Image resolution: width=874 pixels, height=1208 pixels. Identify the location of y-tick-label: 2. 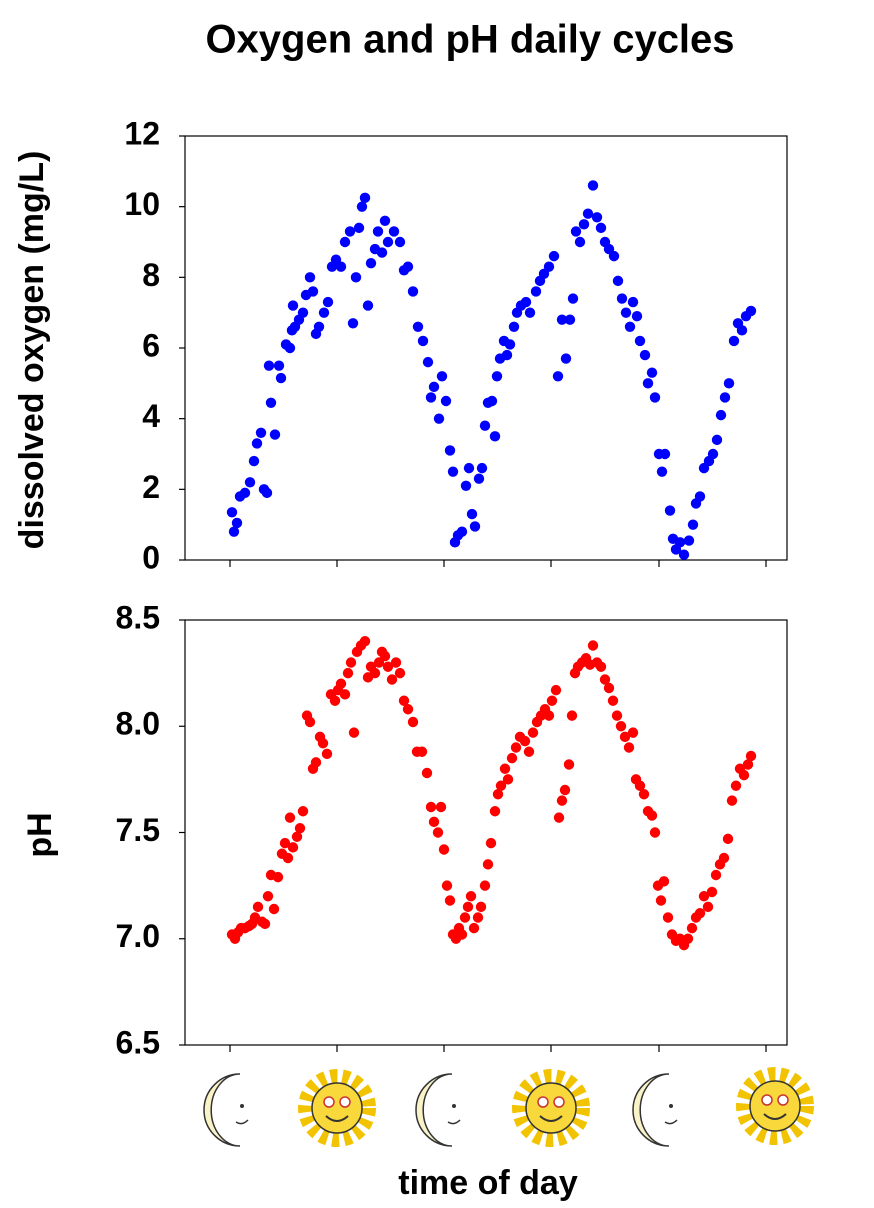
(151, 487).